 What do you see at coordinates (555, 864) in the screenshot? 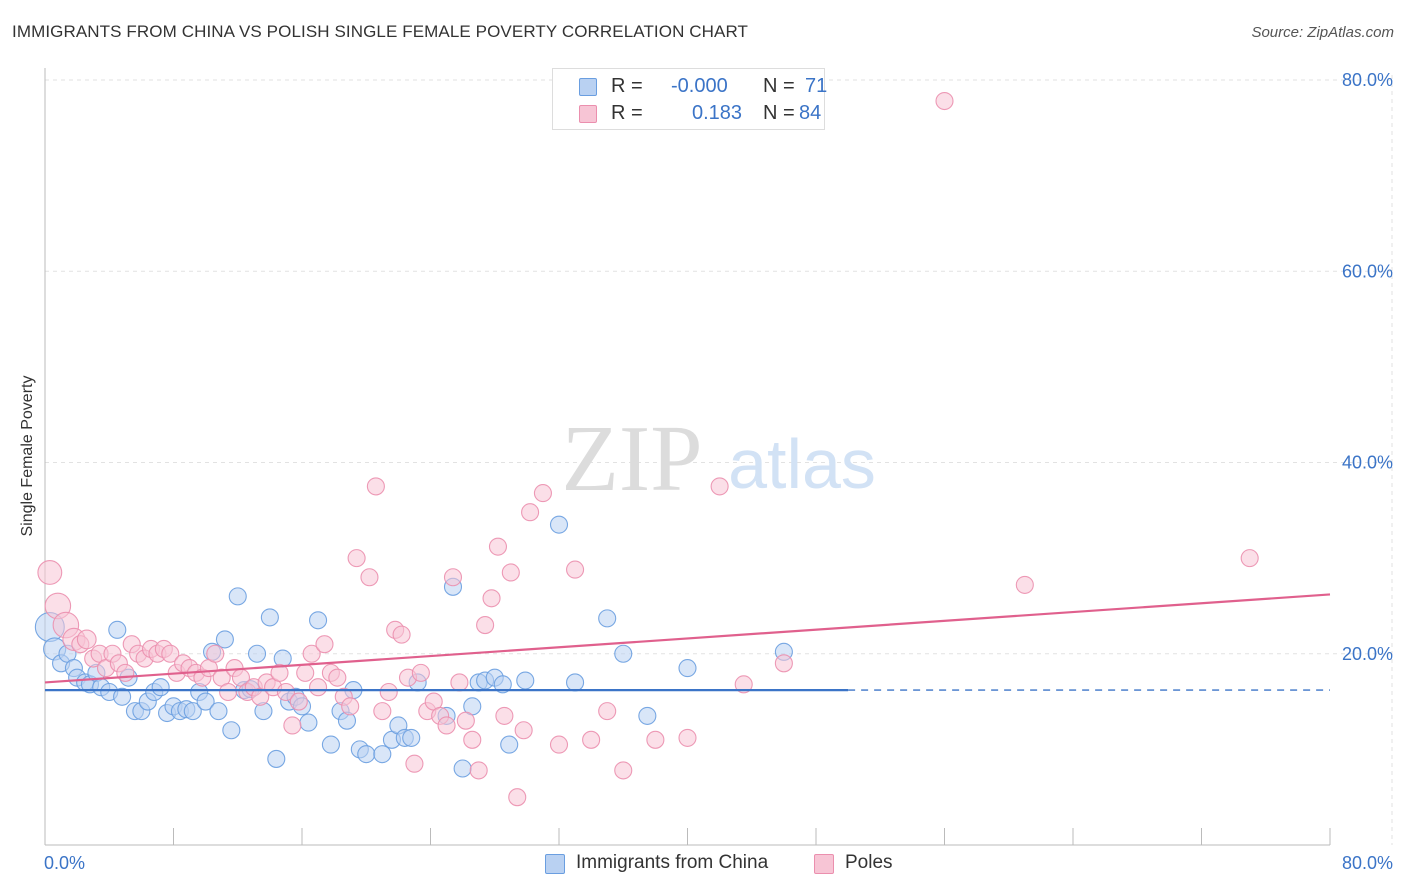
I see `legend-swatch-china` at bounding box center [555, 864].